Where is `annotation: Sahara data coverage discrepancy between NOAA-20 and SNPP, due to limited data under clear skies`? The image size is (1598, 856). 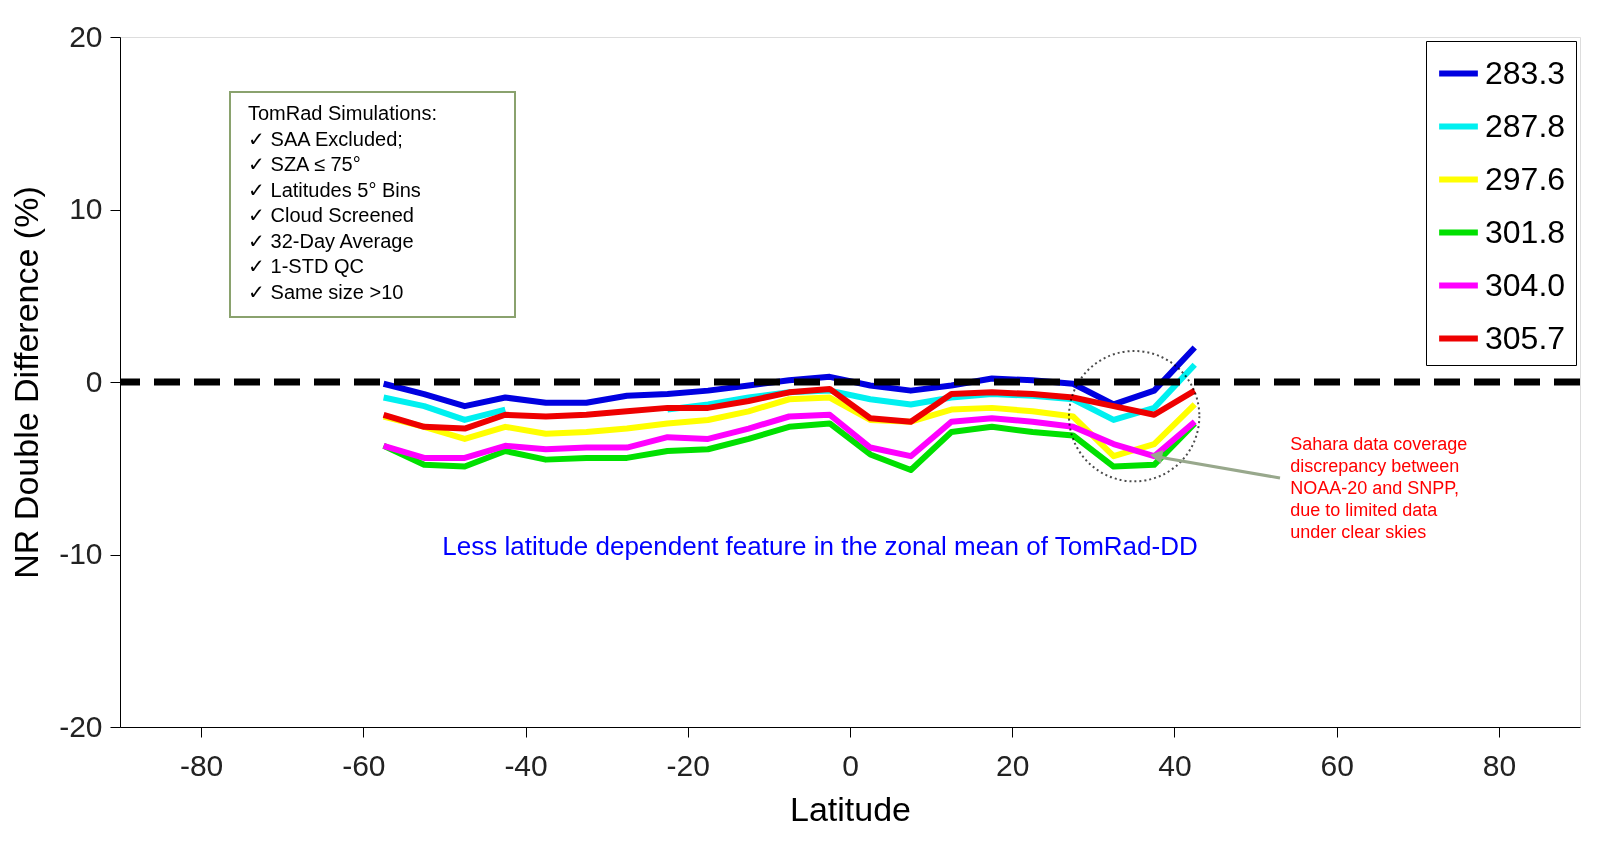
annotation: Sahara data coverage discrepancy between NOAA-20 and SNPP, due to limited data under clear skies is located at coordinates (1379, 488).